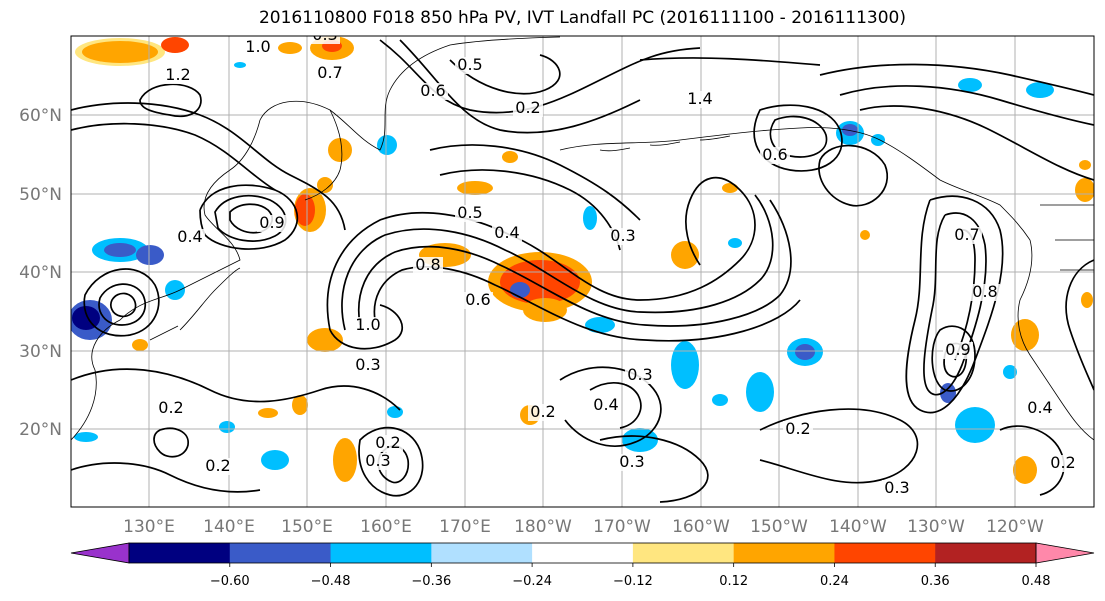 Image resolution: width=1105 pixels, height=601 pixels. I want to click on colorbar-extend-max, so click(1065, 553).